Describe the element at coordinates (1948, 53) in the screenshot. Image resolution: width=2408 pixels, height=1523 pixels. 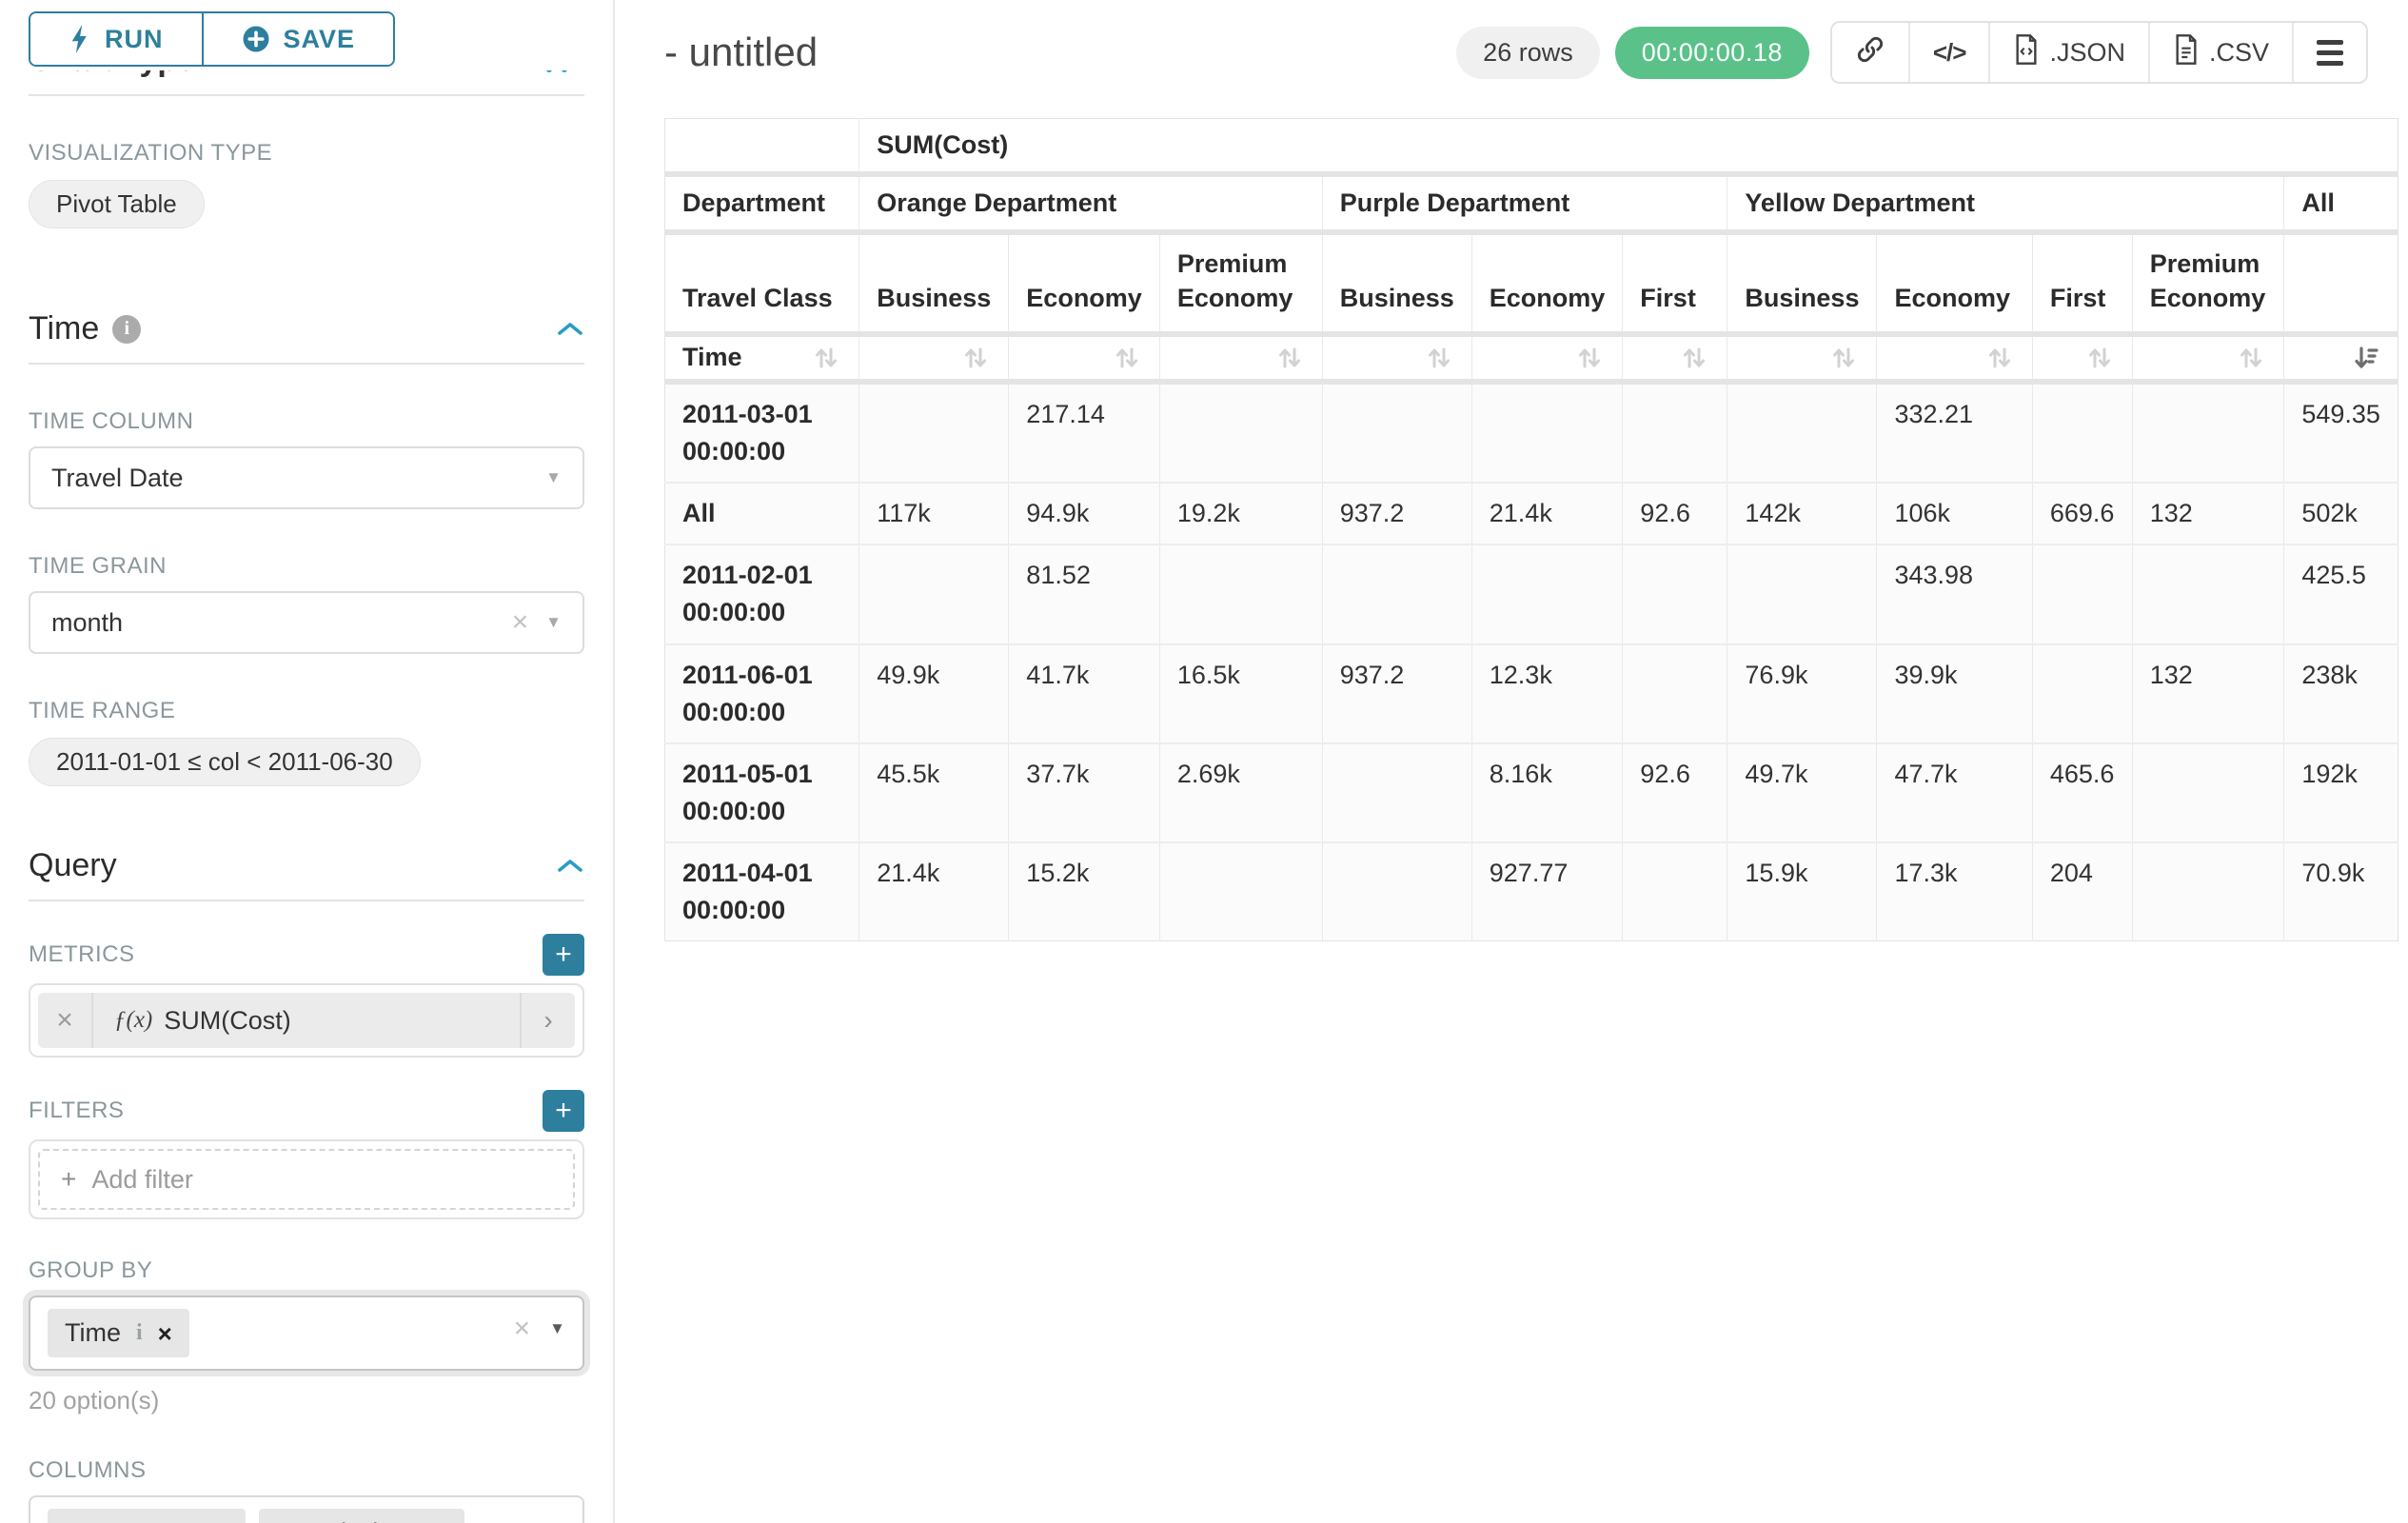
I see `embed-code-button: </>` at that location.